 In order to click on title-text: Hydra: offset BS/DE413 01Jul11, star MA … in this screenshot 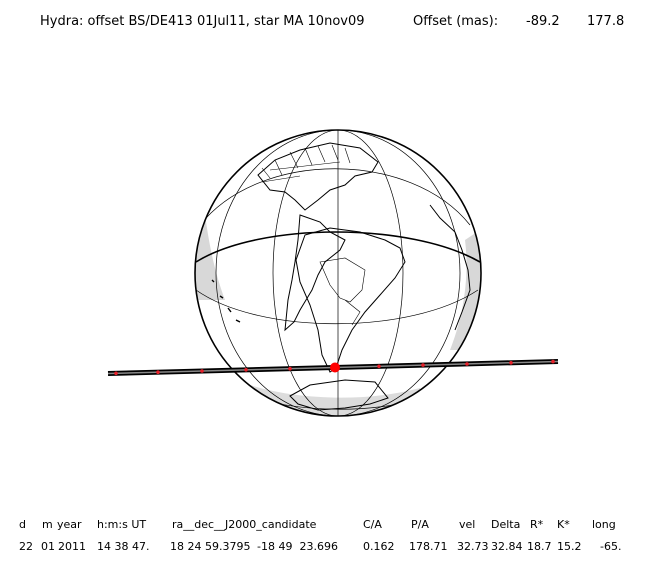, I will do `click(202, 21)`.